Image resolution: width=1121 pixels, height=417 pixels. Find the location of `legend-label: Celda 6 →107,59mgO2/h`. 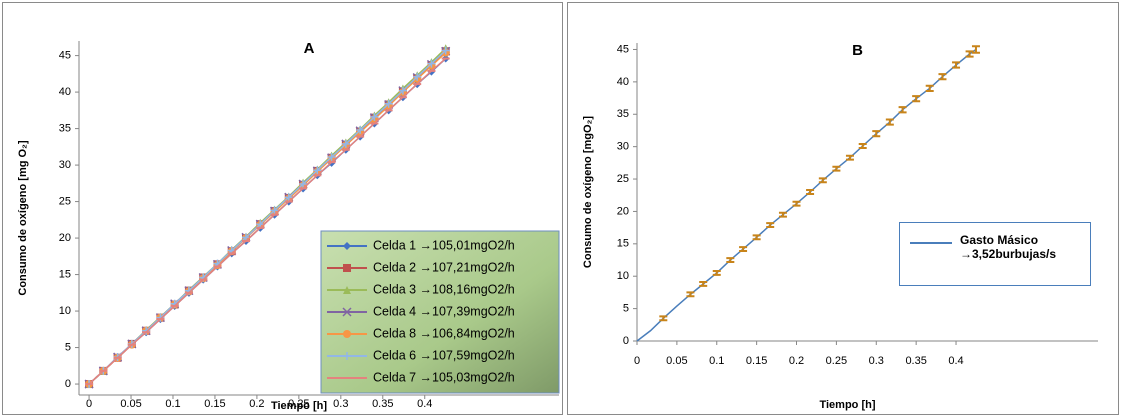

legend-label: Celda 6 →107,59mgO2/h is located at coordinates (444, 355).